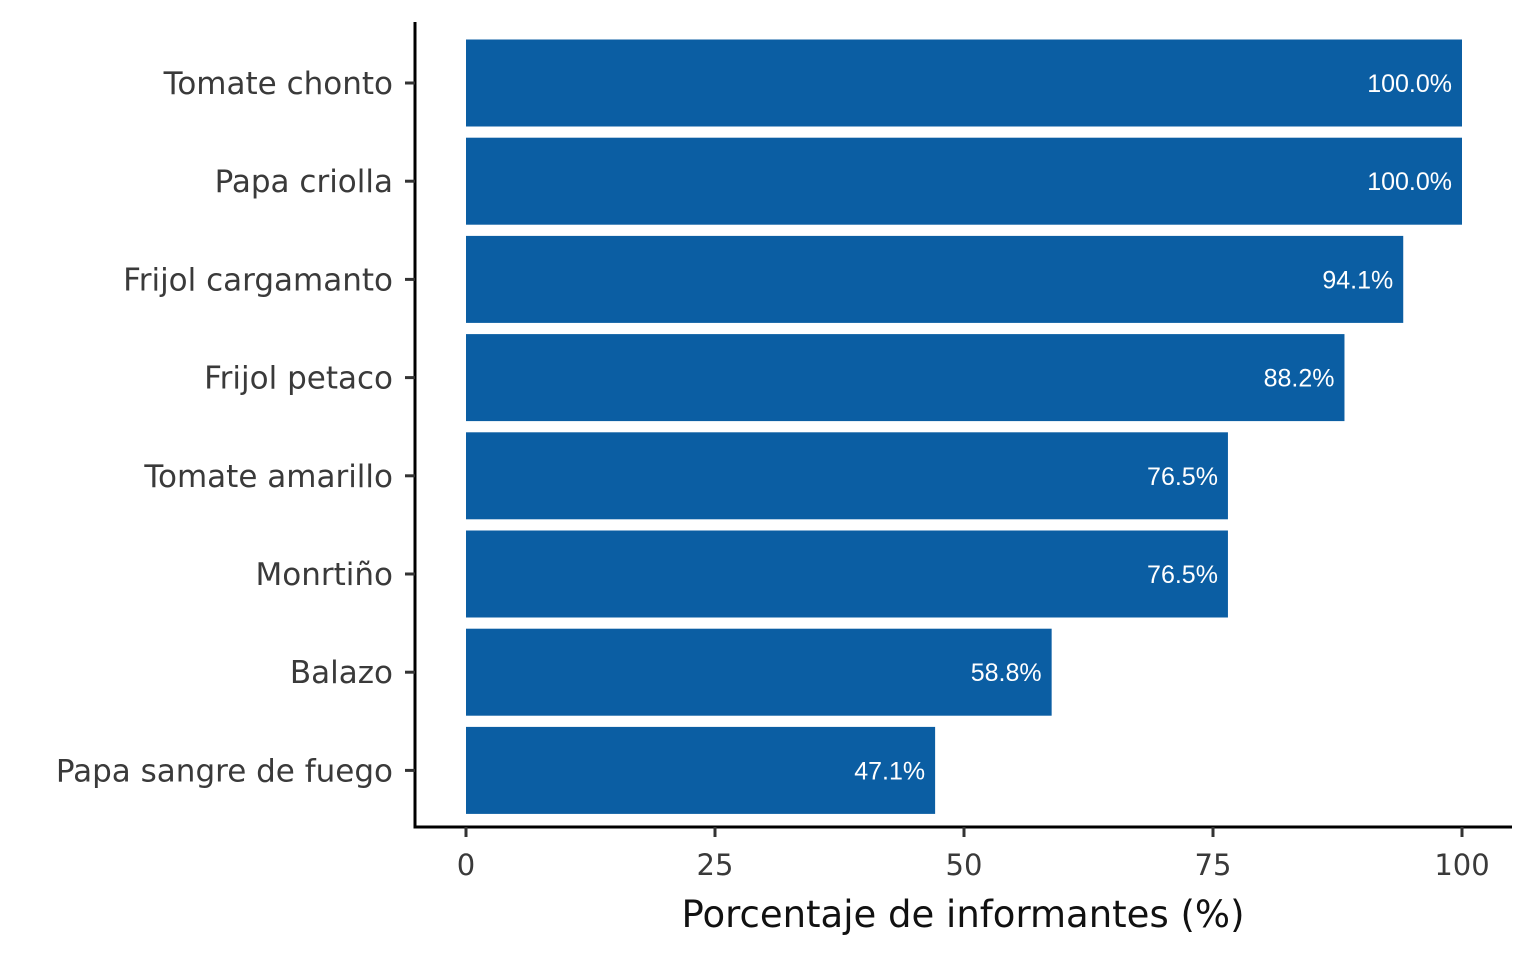 The height and width of the screenshot is (960, 1536). What do you see at coordinates (325, 575) in the screenshot?
I see `category-label: Monrtiño` at bounding box center [325, 575].